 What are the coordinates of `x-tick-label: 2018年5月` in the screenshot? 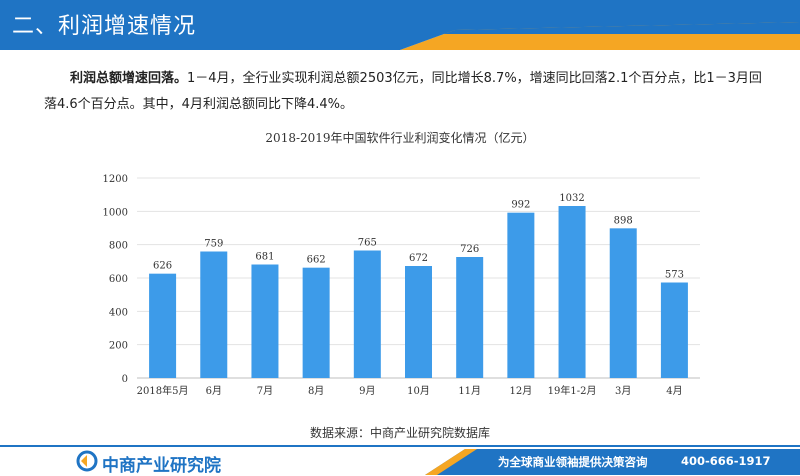 It's located at (163, 390).